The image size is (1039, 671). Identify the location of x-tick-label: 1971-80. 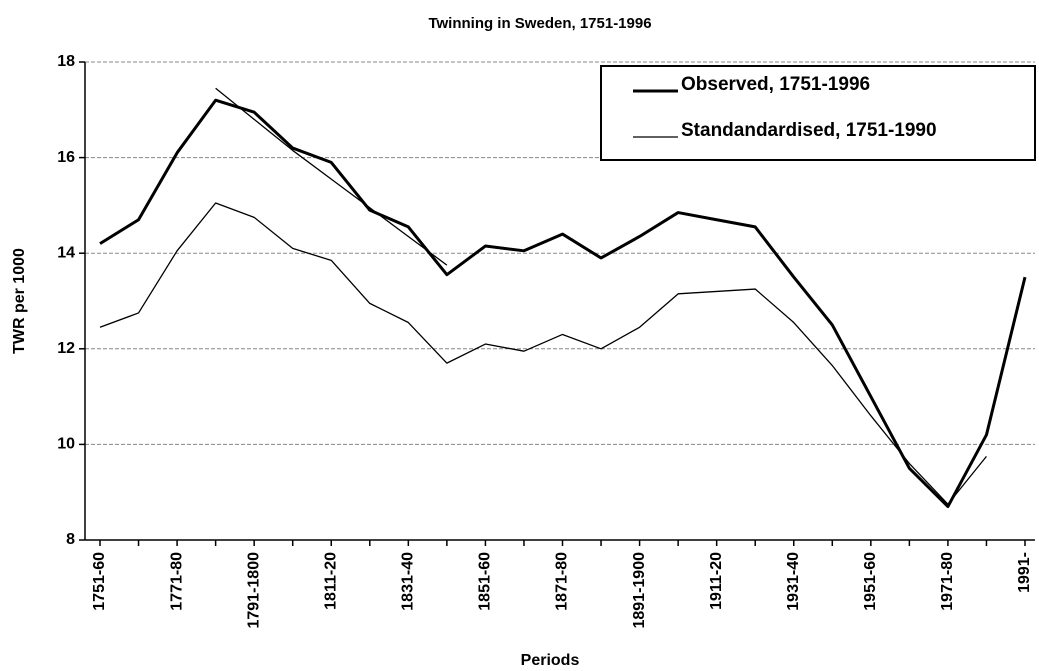
(947, 581).